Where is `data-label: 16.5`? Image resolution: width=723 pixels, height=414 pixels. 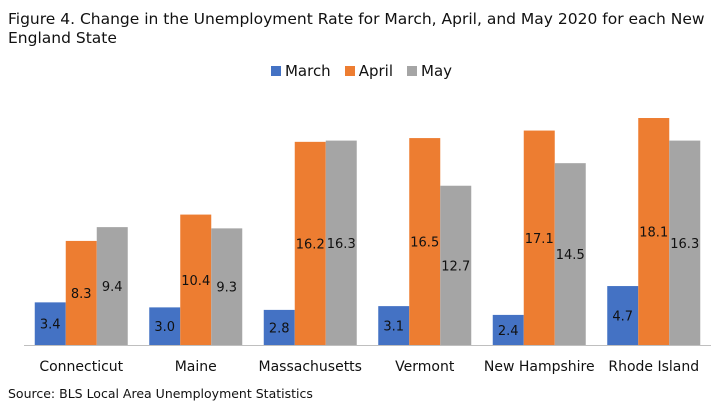 data-label: 16.5 is located at coordinates (424, 243).